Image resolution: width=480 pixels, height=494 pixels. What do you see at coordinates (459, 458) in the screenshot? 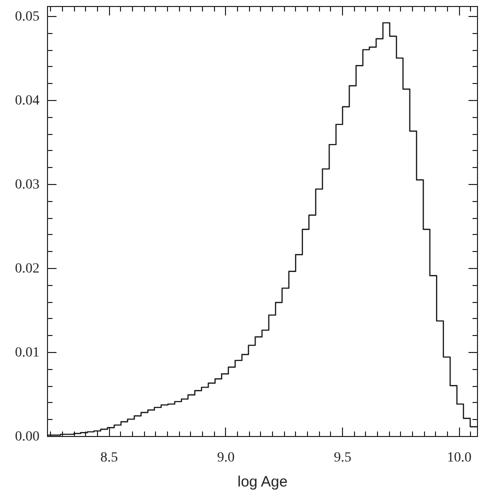
I see `x-tick-label: 10.0` at bounding box center [459, 458].